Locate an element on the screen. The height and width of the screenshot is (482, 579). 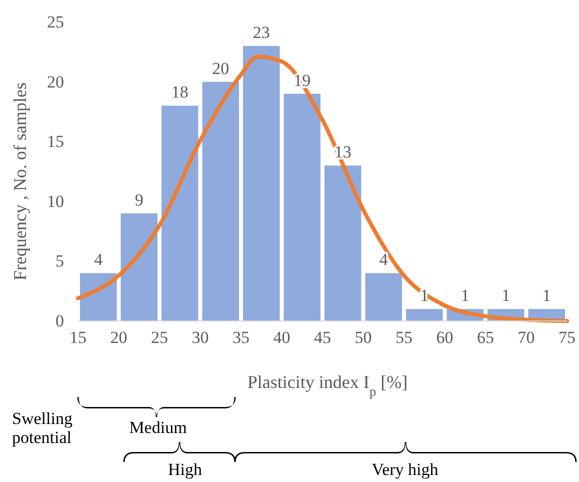
text: High is located at coordinates (185, 469).